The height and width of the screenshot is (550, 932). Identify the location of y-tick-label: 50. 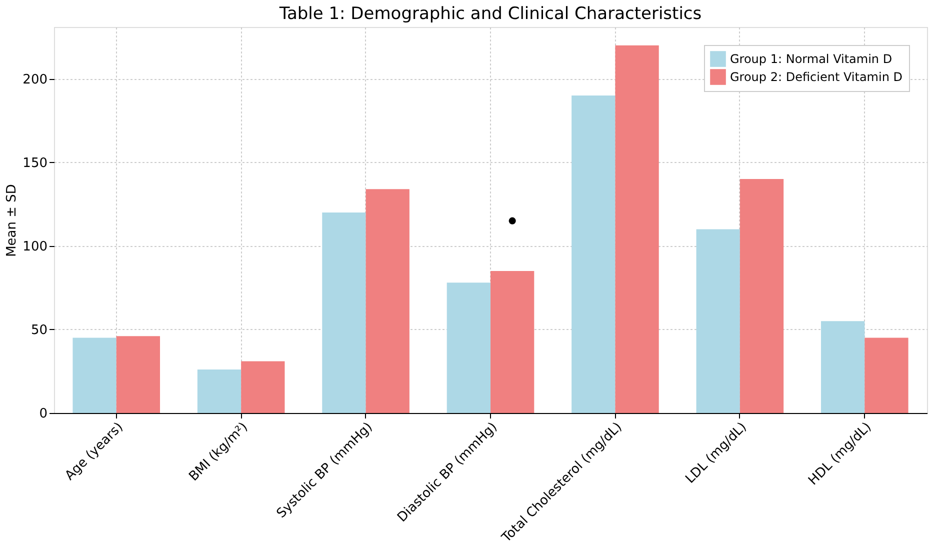
(39, 330).